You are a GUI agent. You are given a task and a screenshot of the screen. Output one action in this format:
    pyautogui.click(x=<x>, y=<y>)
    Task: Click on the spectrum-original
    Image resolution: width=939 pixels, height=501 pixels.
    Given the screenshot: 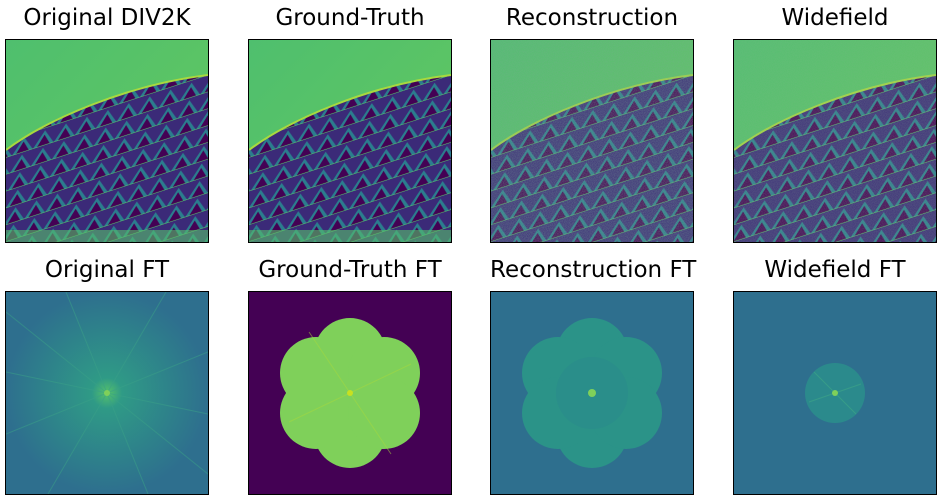 What is the action you would take?
    pyautogui.click(x=107, y=393)
    